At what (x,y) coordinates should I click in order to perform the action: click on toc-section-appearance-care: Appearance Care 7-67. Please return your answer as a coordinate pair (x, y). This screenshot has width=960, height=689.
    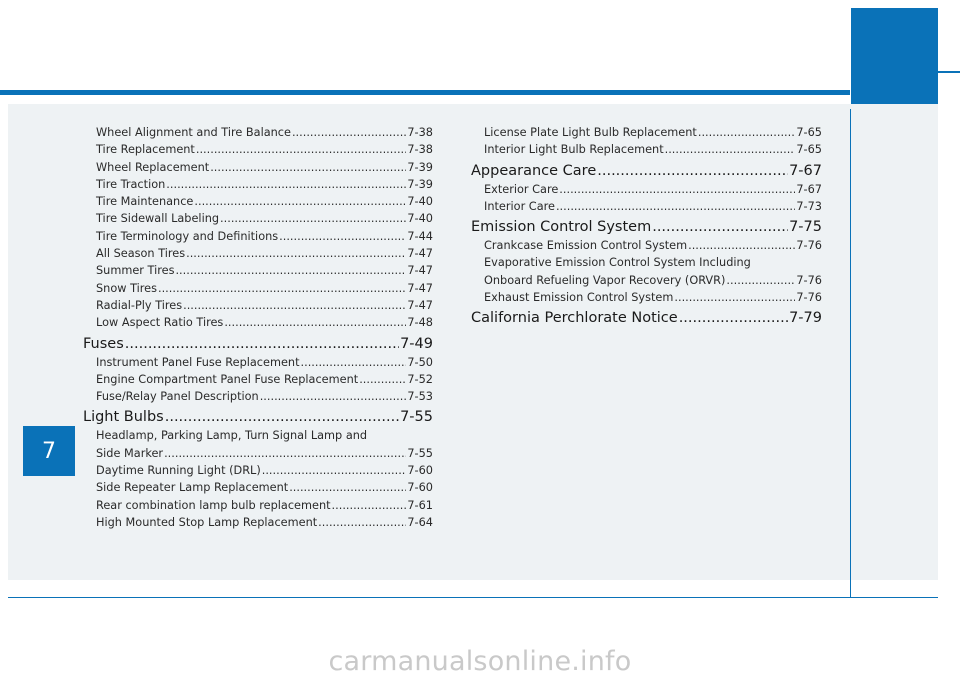
    Looking at the image, I should click on (646, 171).